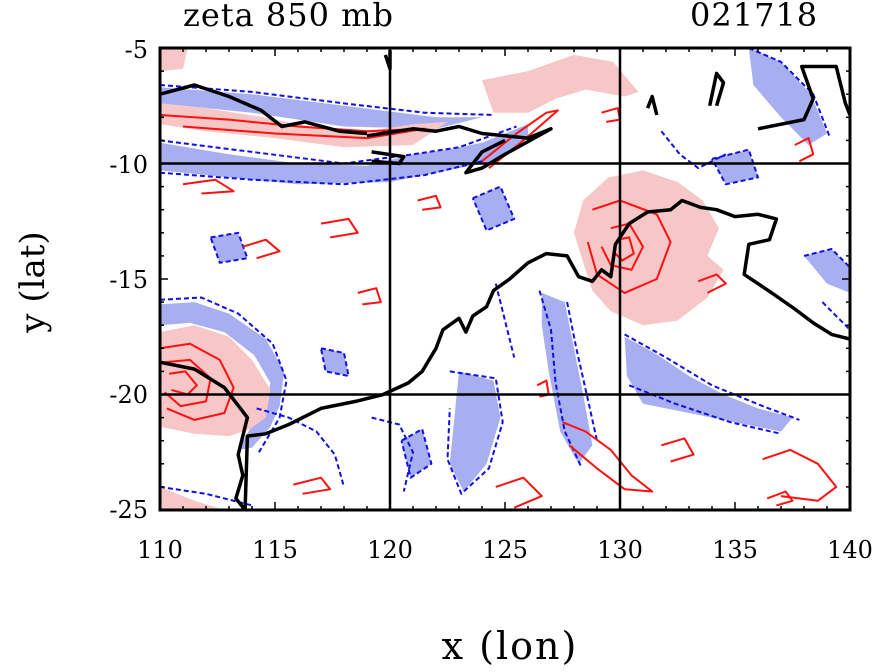  I want to click on x-tick-label: 130, so click(620, 550).